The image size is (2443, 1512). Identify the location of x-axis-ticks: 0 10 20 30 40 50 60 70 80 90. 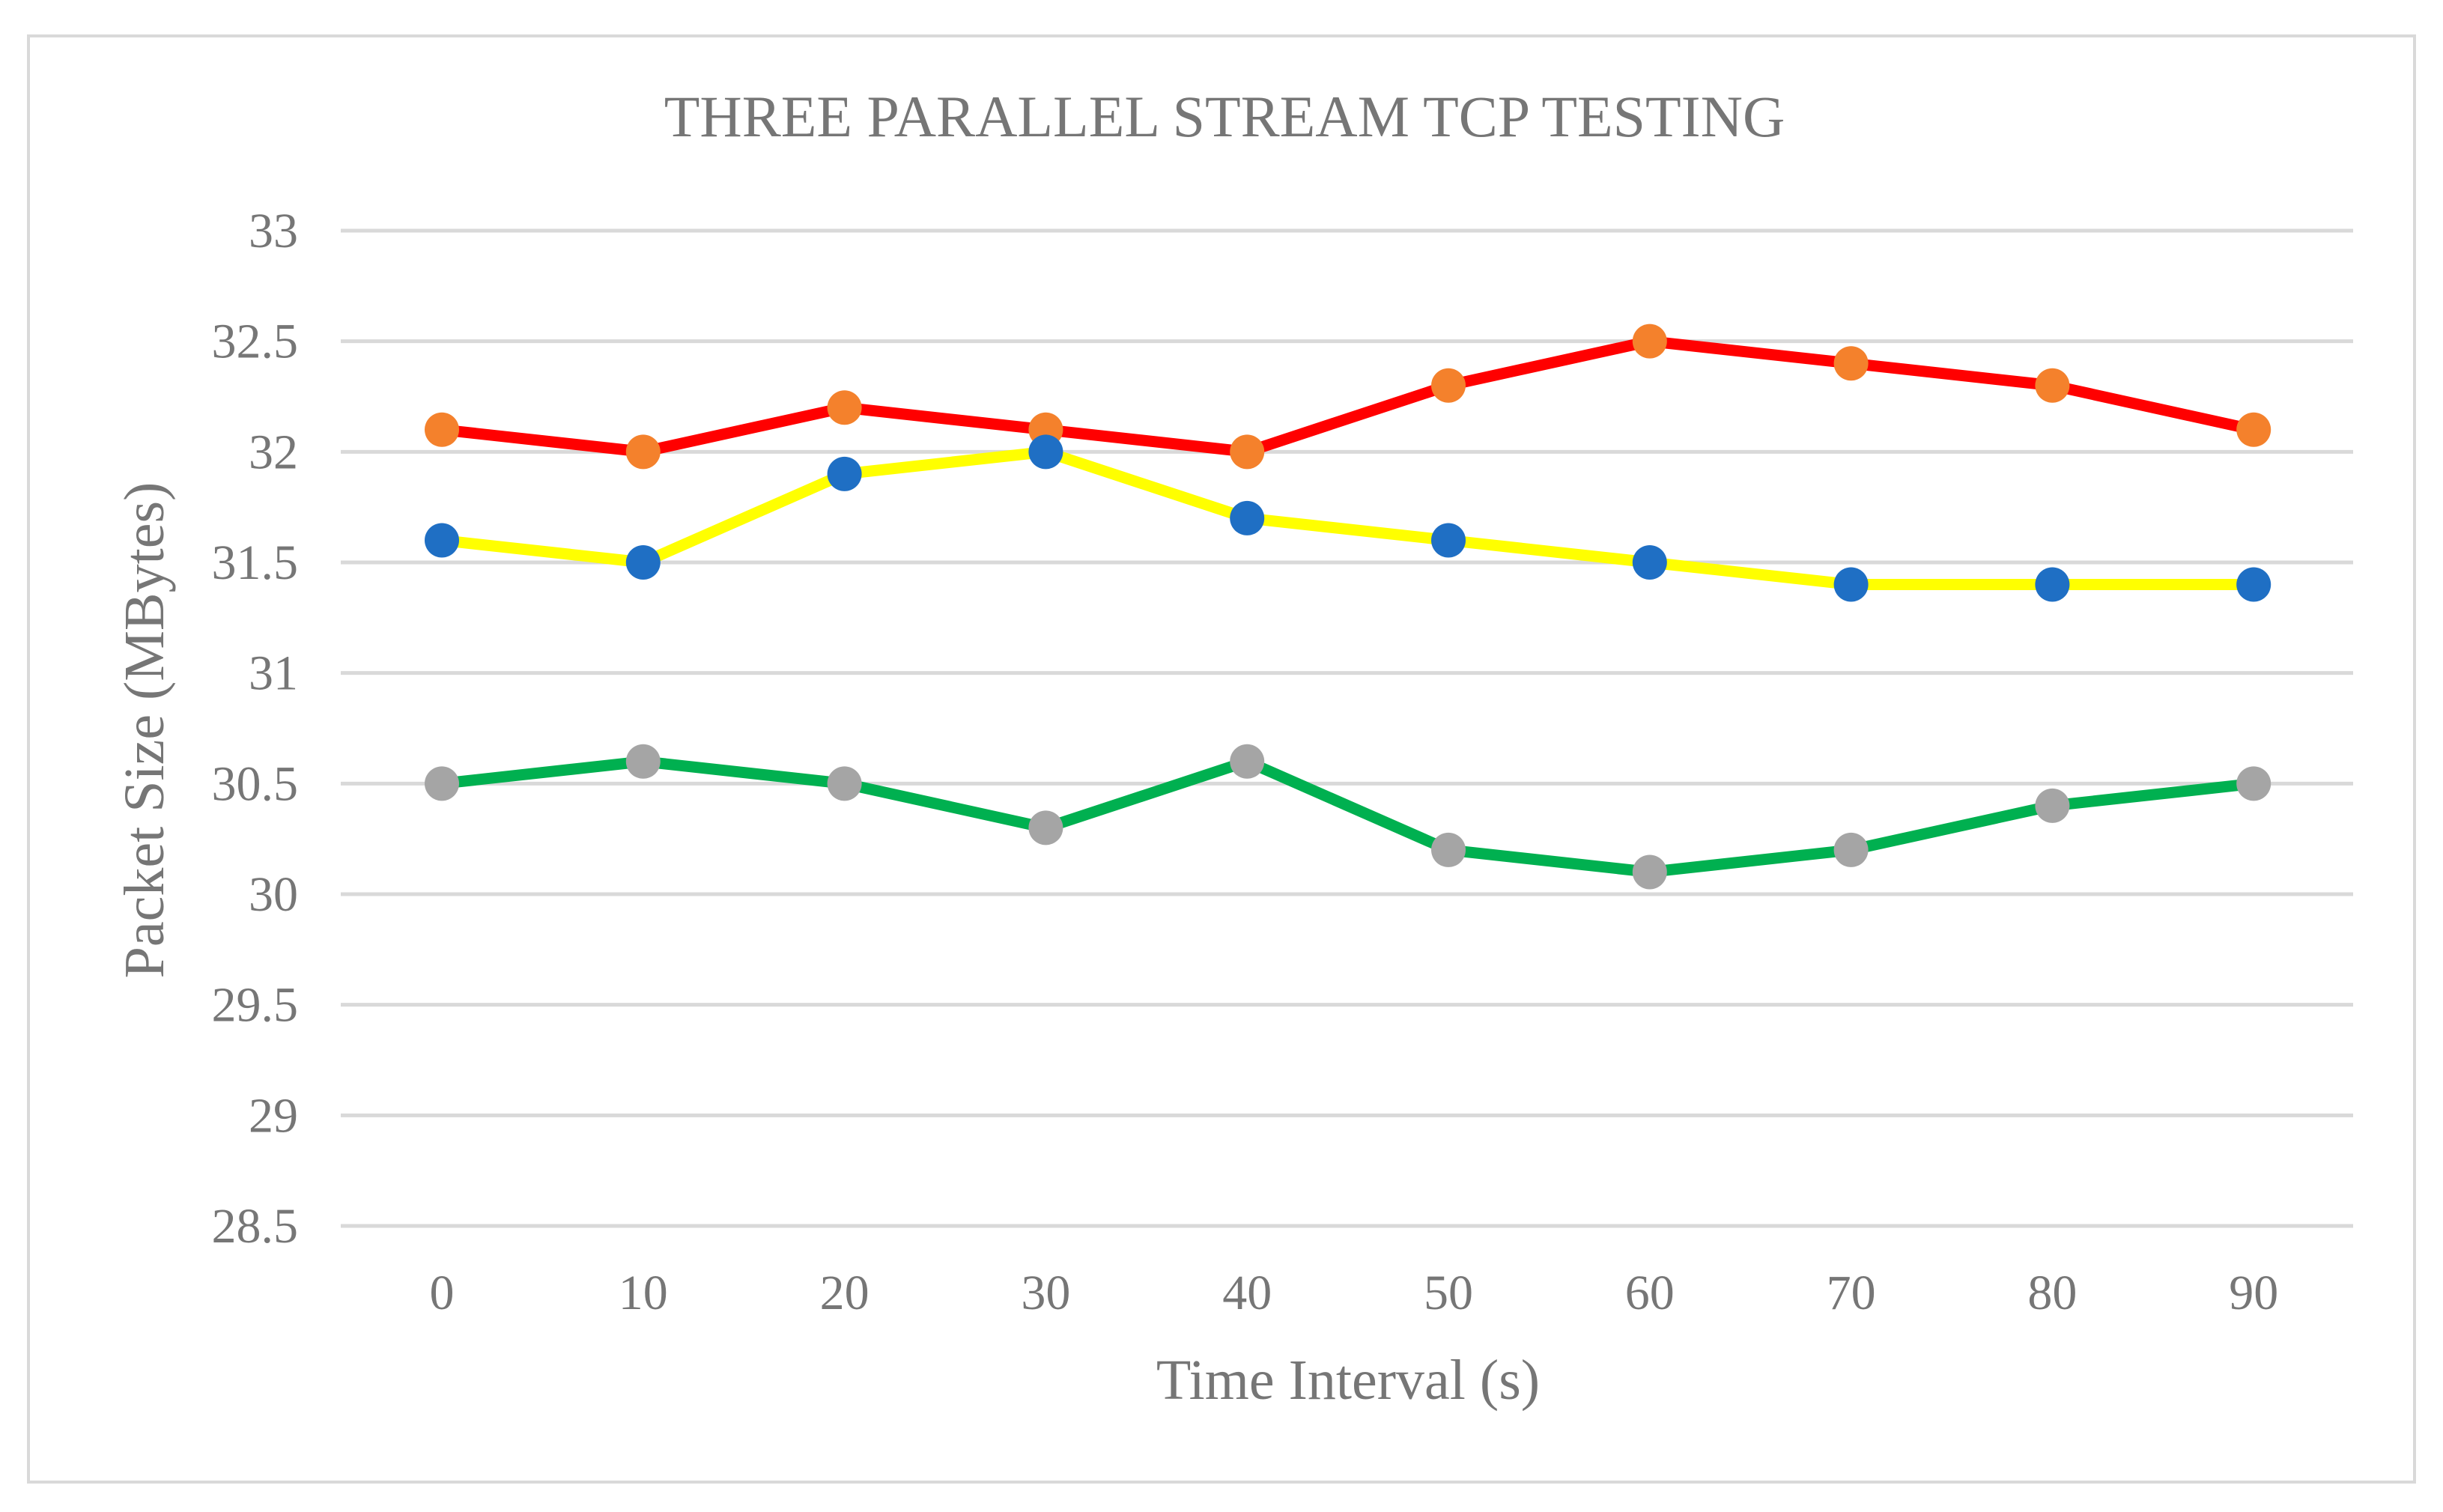
(1354, 1293).